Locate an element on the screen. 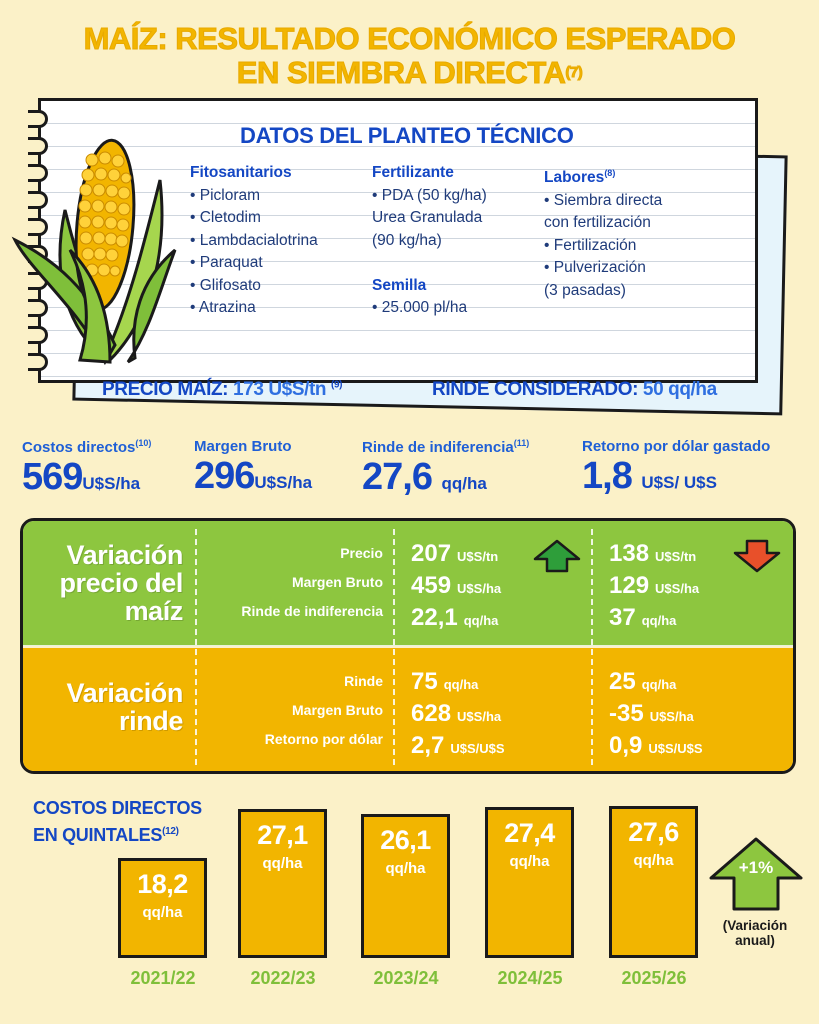 The width and height of the screenshot is (819, 1024). title-line-1: MAÍZ: RESULTADO ECONÓMICO ESPERADO is located at coordinates (409, 38).